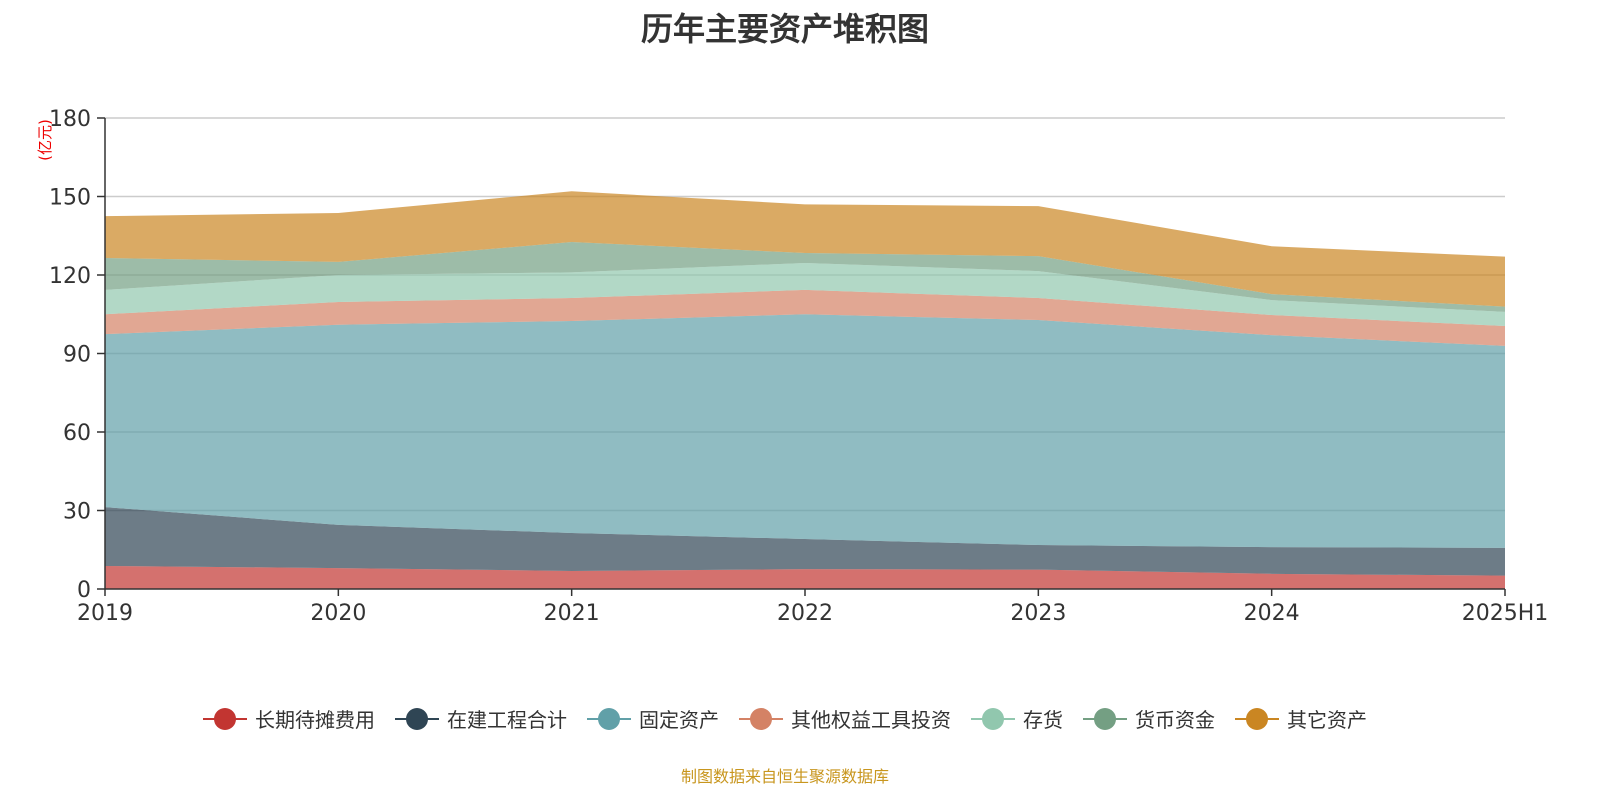  I want to click on legend-item: 货币资金, so click(1149, 718).